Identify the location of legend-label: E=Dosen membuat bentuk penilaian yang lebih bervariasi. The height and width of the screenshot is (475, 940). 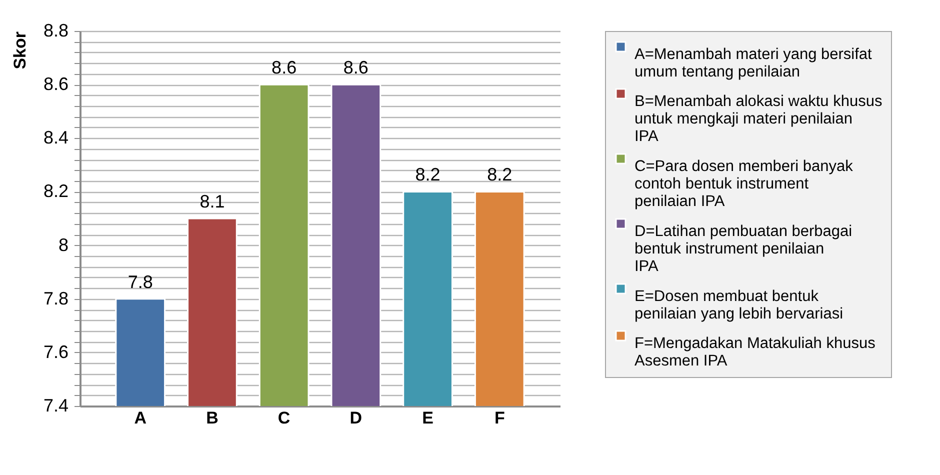
(739, 305).